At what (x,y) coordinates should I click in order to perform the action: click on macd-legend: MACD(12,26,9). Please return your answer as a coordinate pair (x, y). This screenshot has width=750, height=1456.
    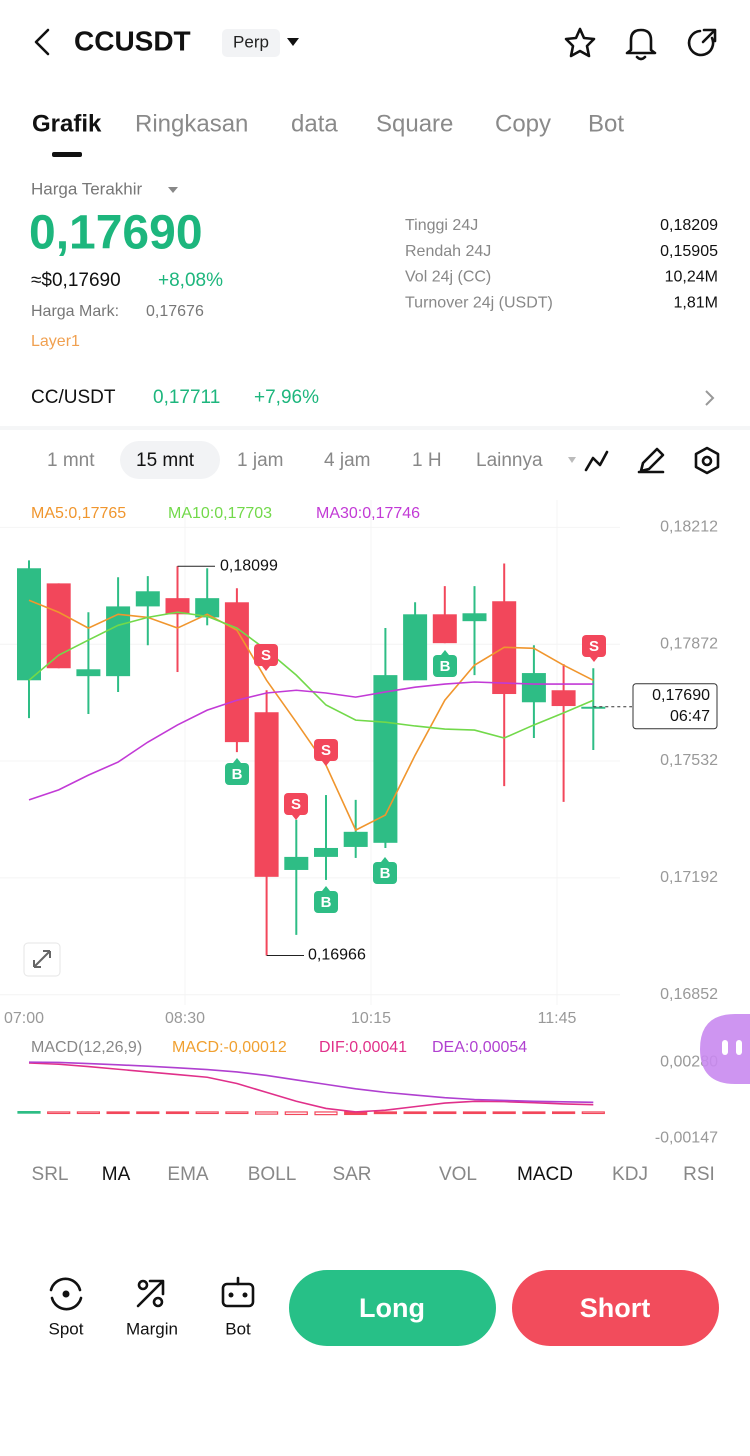
    Looking at the image, I should click on (86, 1047).